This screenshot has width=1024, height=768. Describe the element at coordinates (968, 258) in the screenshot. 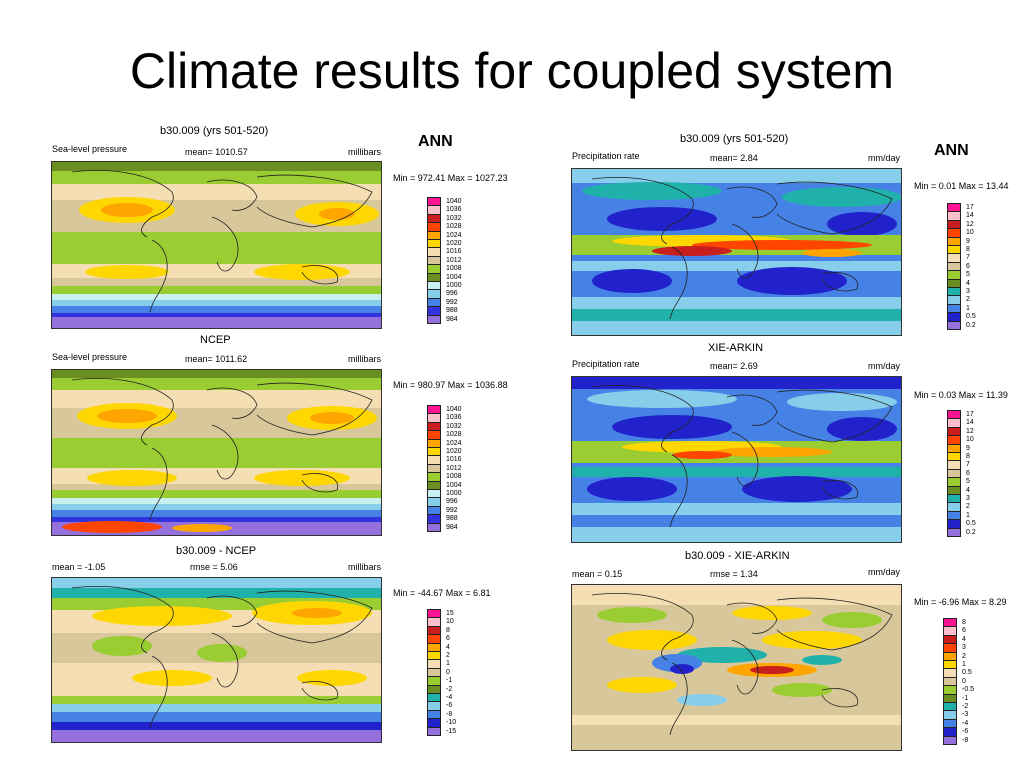

I see `legend-label: 7` at that location.